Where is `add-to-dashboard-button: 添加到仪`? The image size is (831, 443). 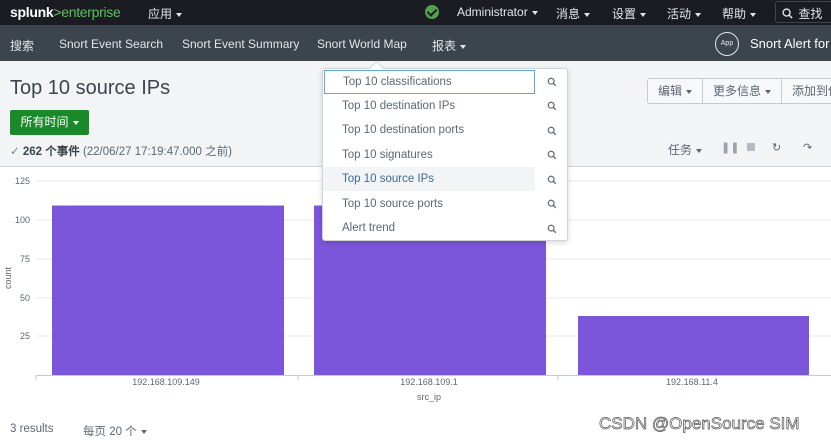
add-to-dashboard-button: 添加到仪 is located at coordinates (806, 91).